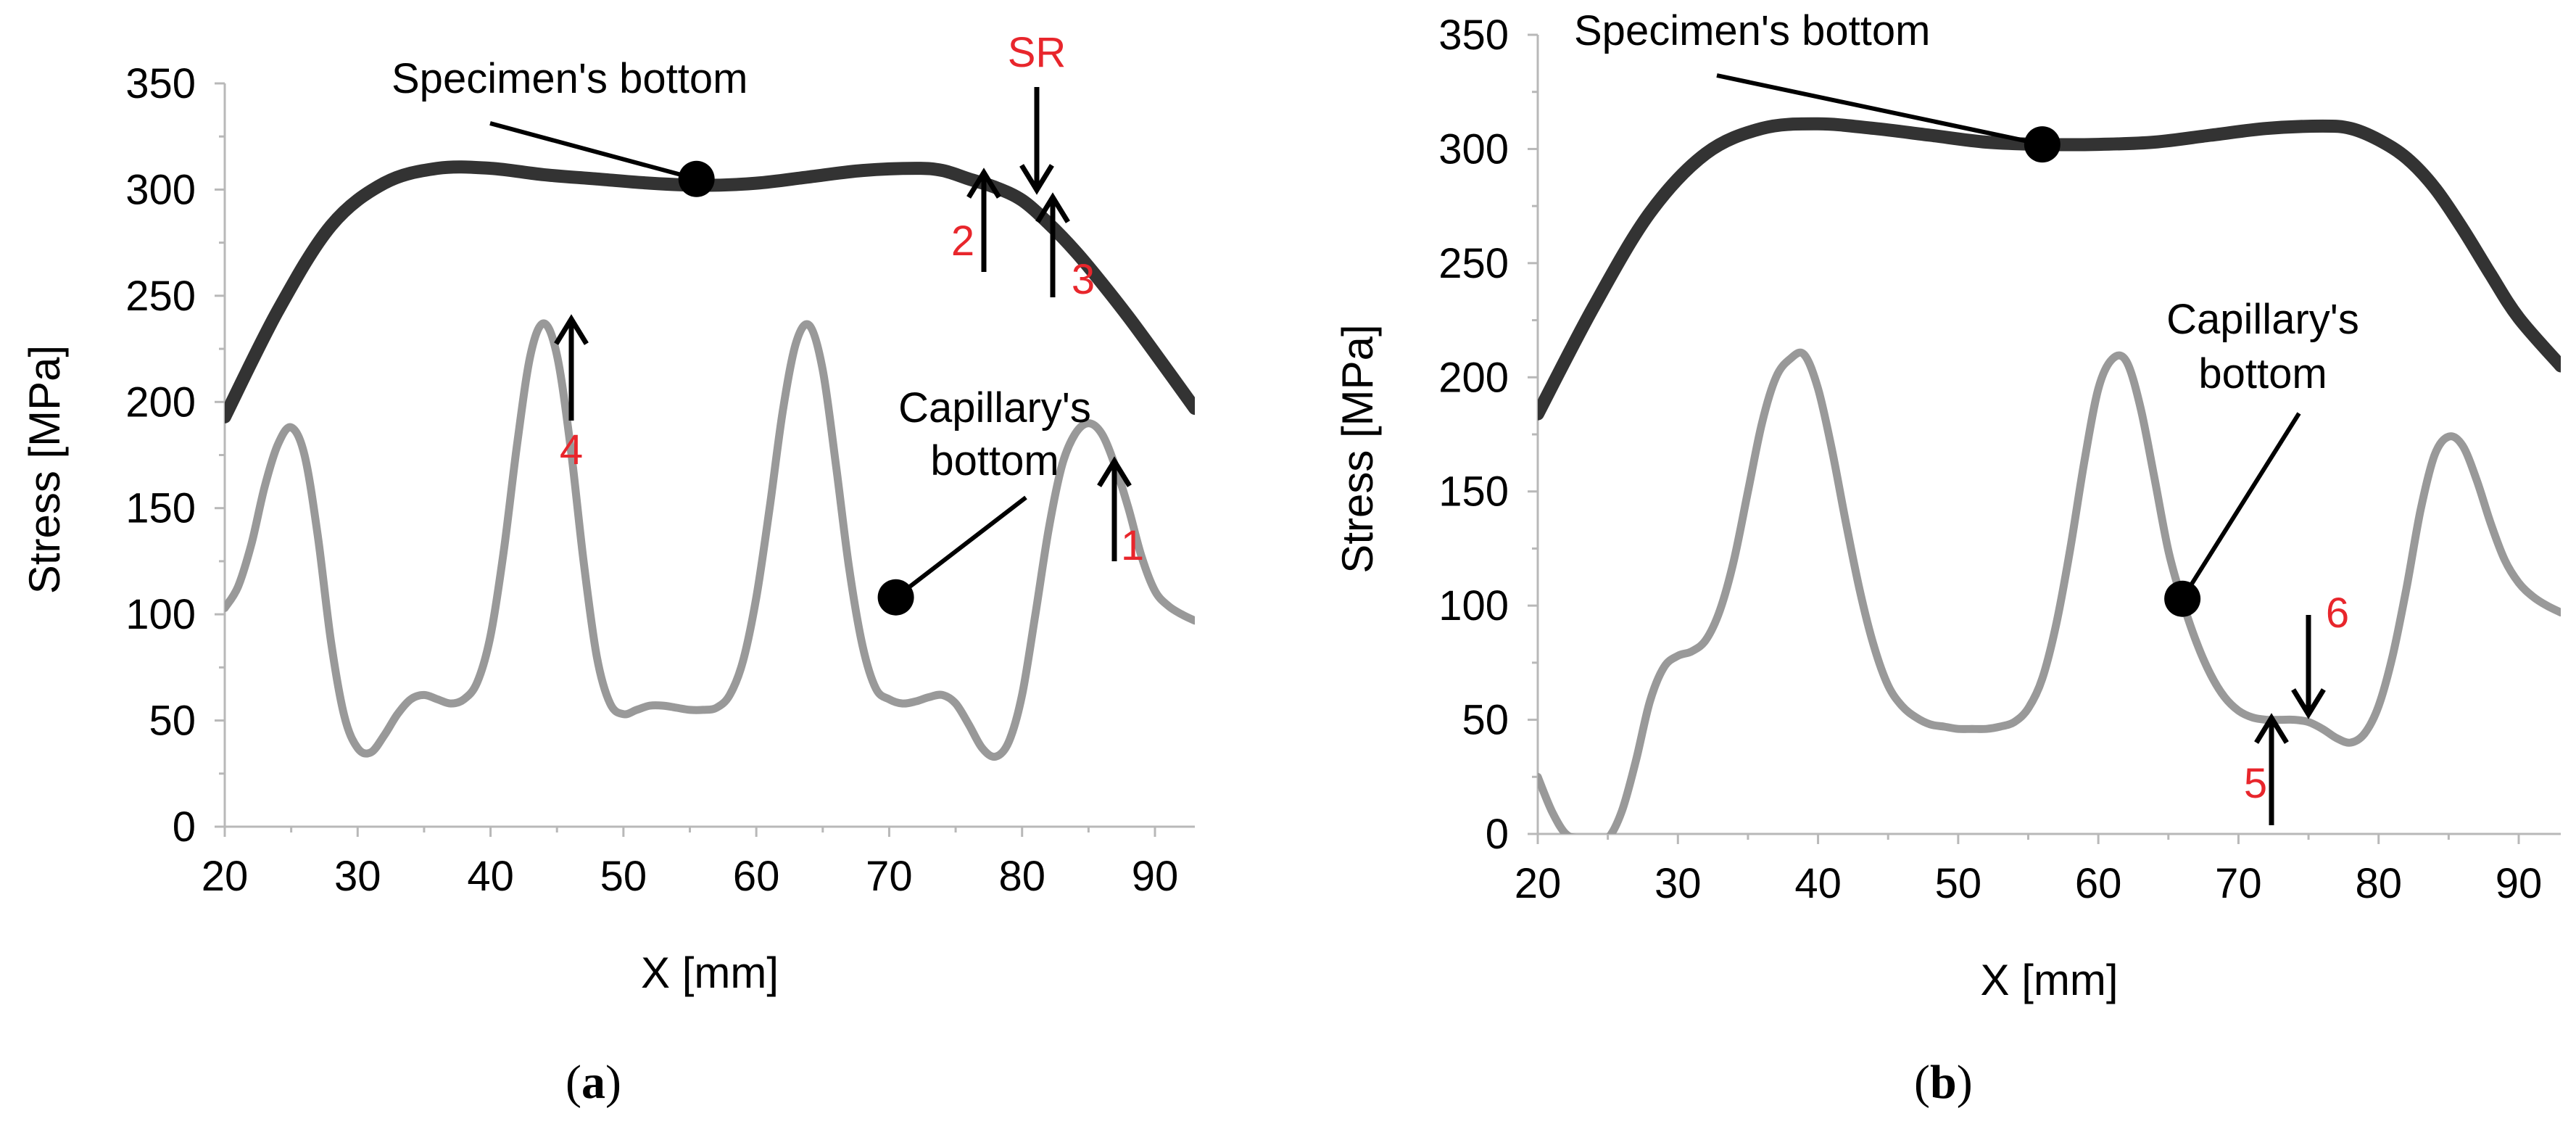  Describe the element at coordinates (2337, 613) in the screenshot. I see `annotation-label-6: 6` at that location.